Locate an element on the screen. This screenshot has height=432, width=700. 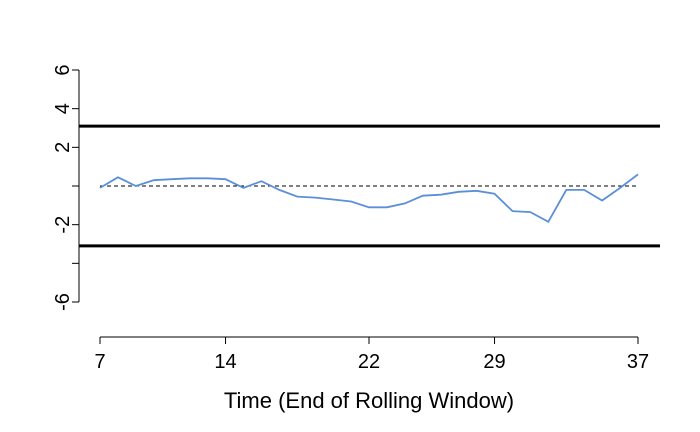
x-tick-label: 22 is located at coordinates (369, 362).